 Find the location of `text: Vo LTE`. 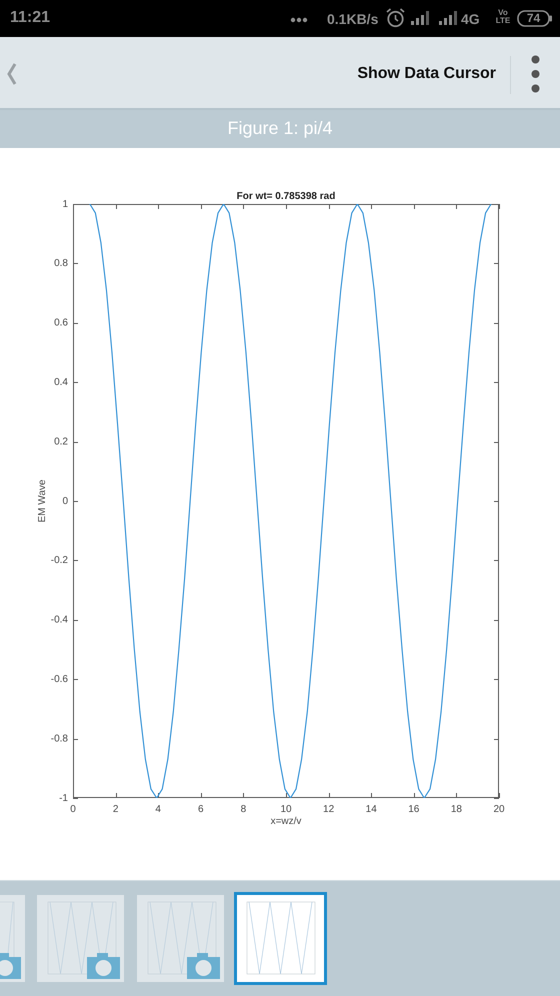

text: Vo LTE is located at coordinates (503, 17).